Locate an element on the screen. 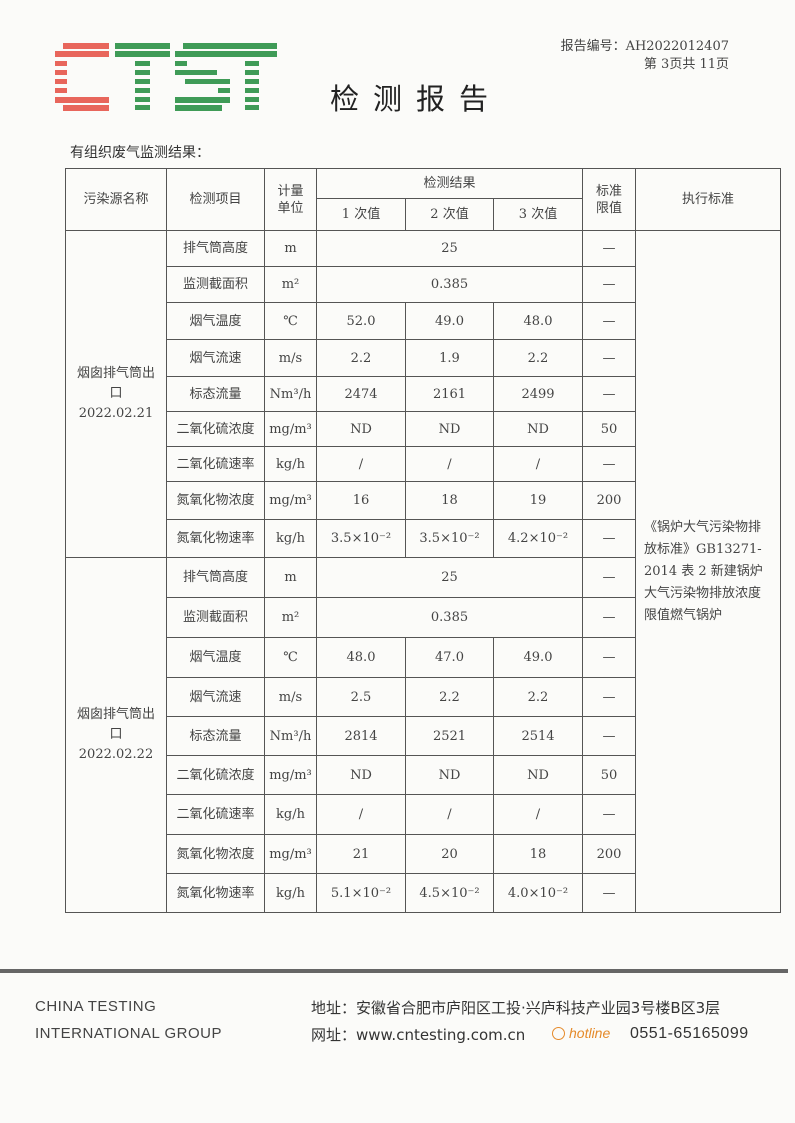 This screenshot has width=795, height=1123. result-value-1: 16 is located at coordinates (361, 500).